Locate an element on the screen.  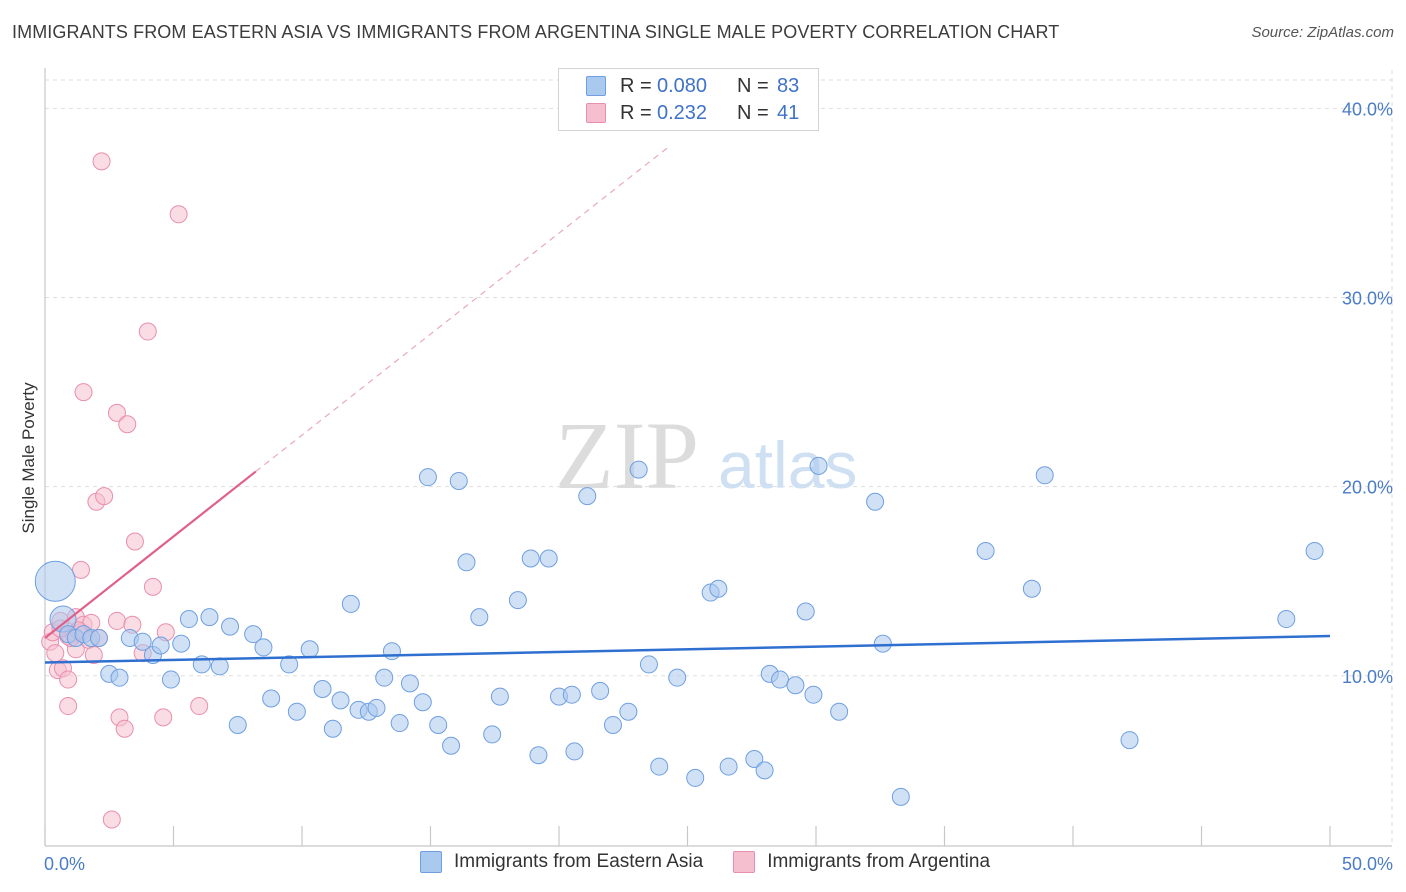
legend-n-label: N = is located at coordinates (753, 85).